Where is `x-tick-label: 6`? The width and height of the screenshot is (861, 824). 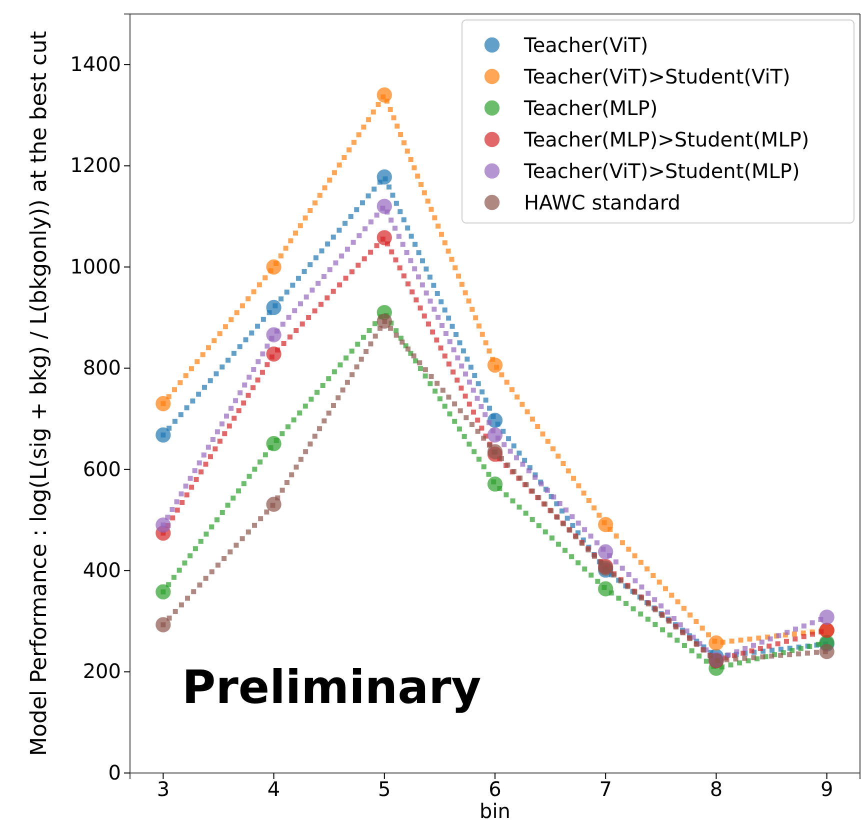
x-tick-label: 6 is located at coordinates (495, 789).